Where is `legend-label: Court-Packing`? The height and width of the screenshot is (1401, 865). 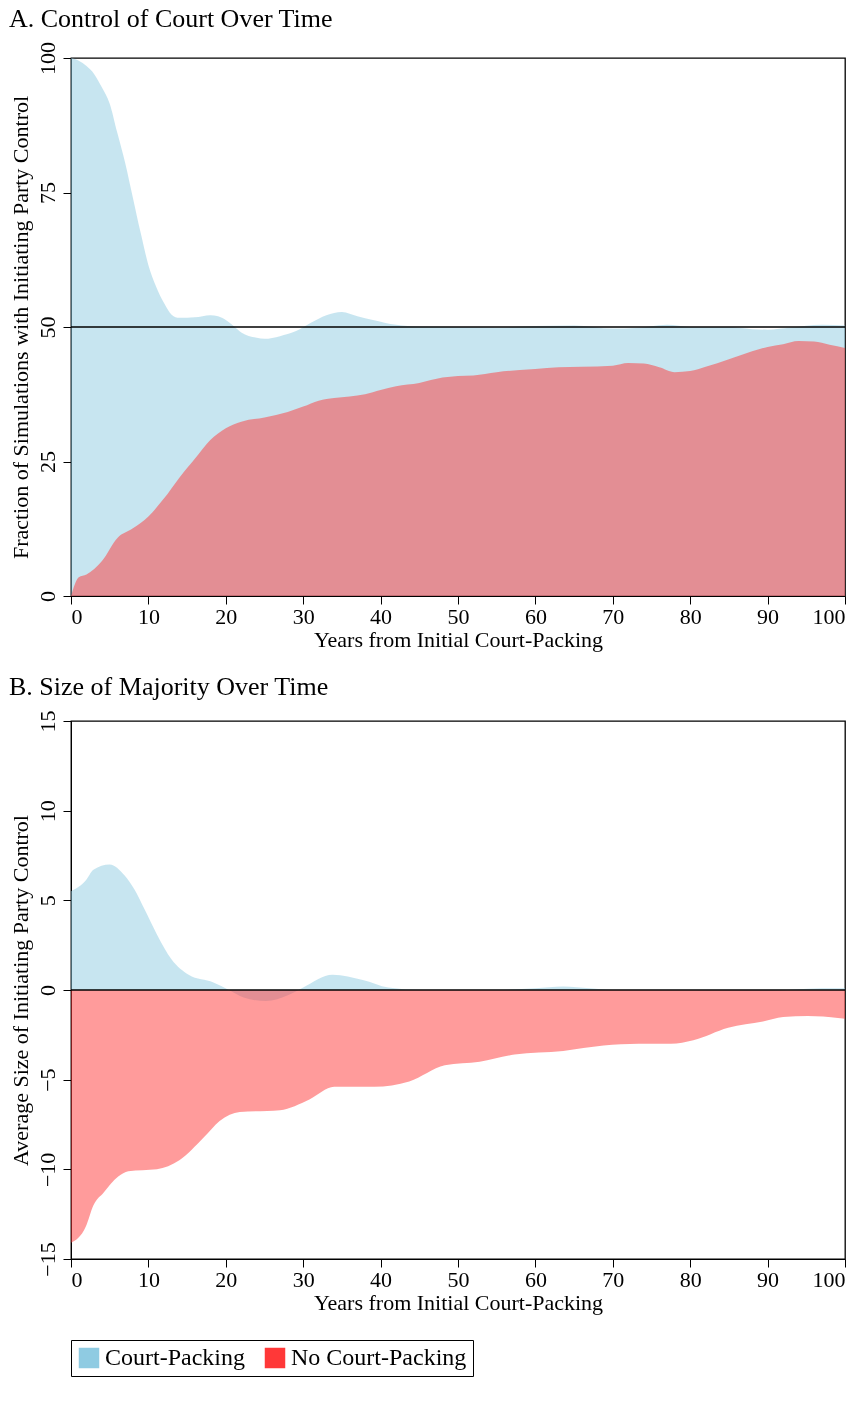 legend-label: Court-Packing is located at coordinates (175, 1357).